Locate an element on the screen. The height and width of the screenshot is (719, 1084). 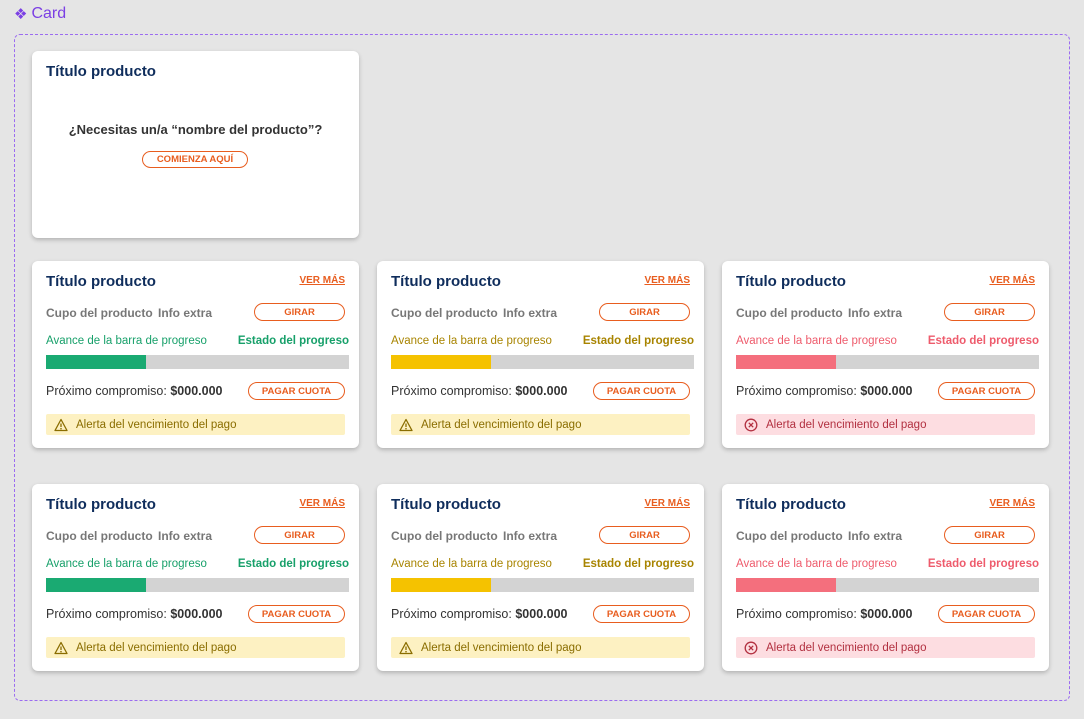
component-name: Card is located at coordinates (49, 13).